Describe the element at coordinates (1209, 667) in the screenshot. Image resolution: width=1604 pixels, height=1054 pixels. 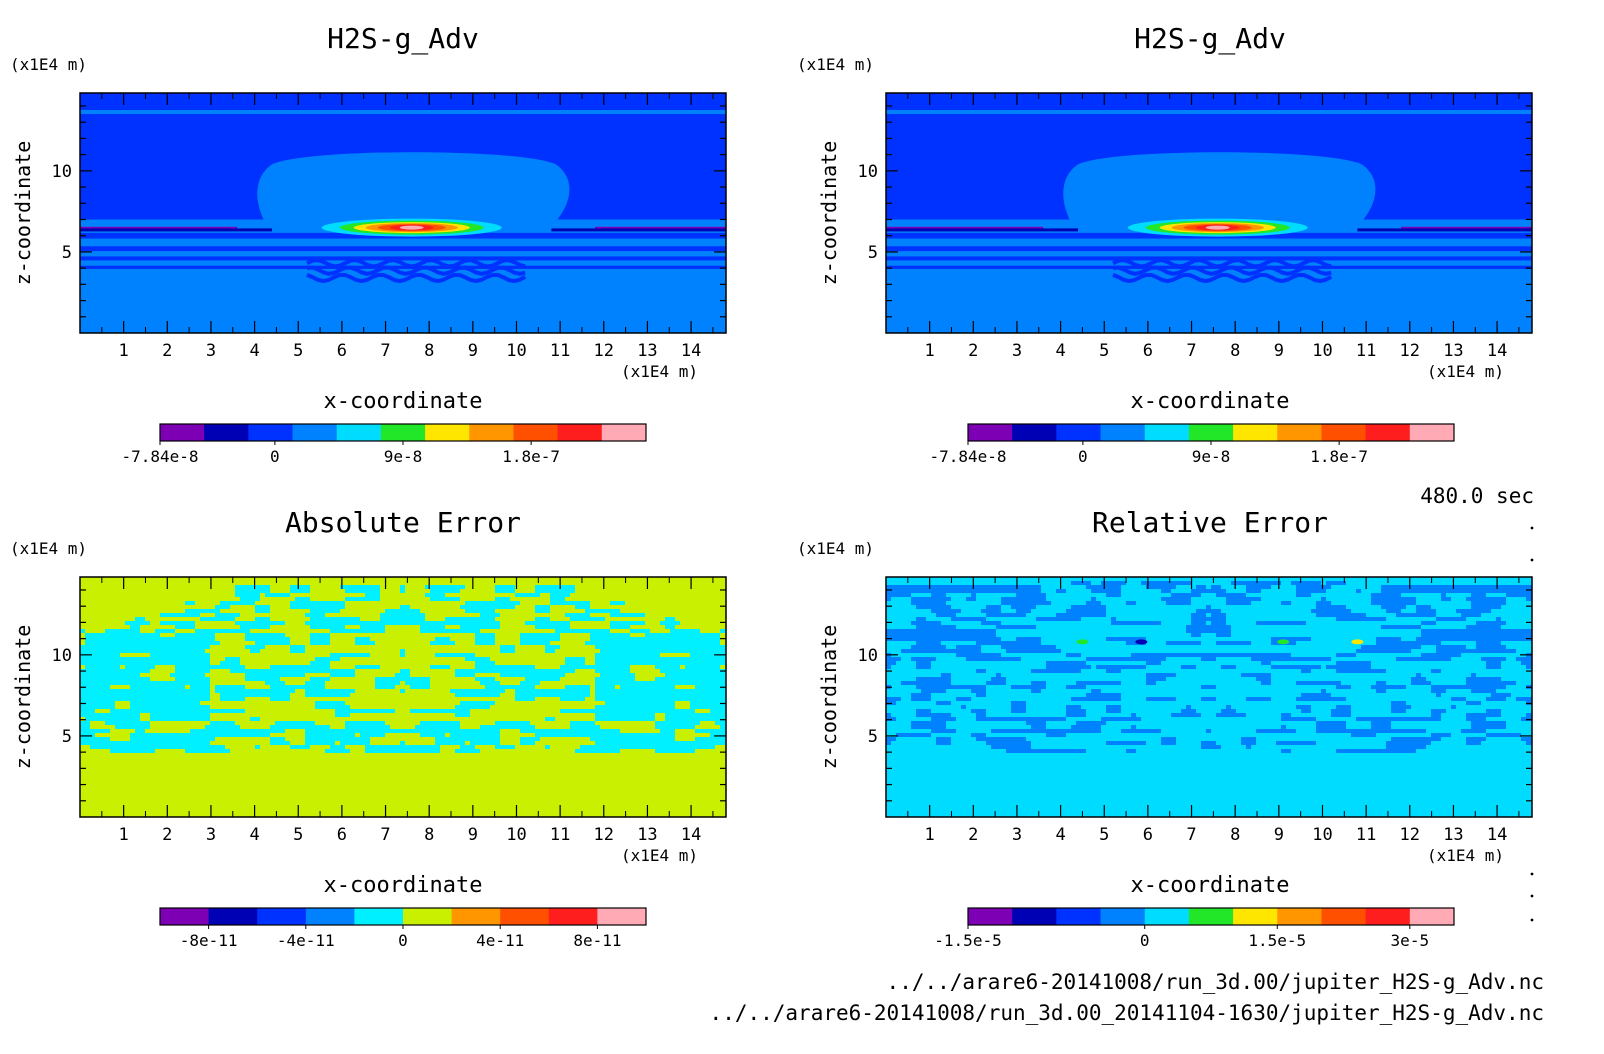
I see `field-noise` at that location.